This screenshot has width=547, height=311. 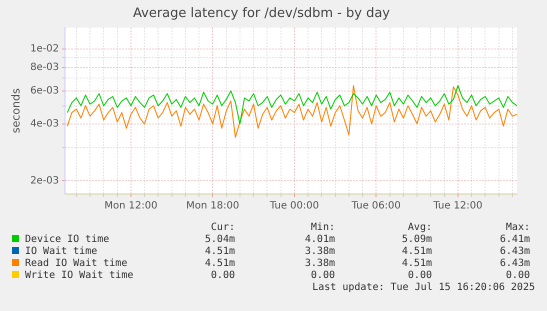 What do you see at coordinates (131, 206) in the screenshot?
I see `x-tick-label: Mon 12:00` at bounding box center [131, 206].